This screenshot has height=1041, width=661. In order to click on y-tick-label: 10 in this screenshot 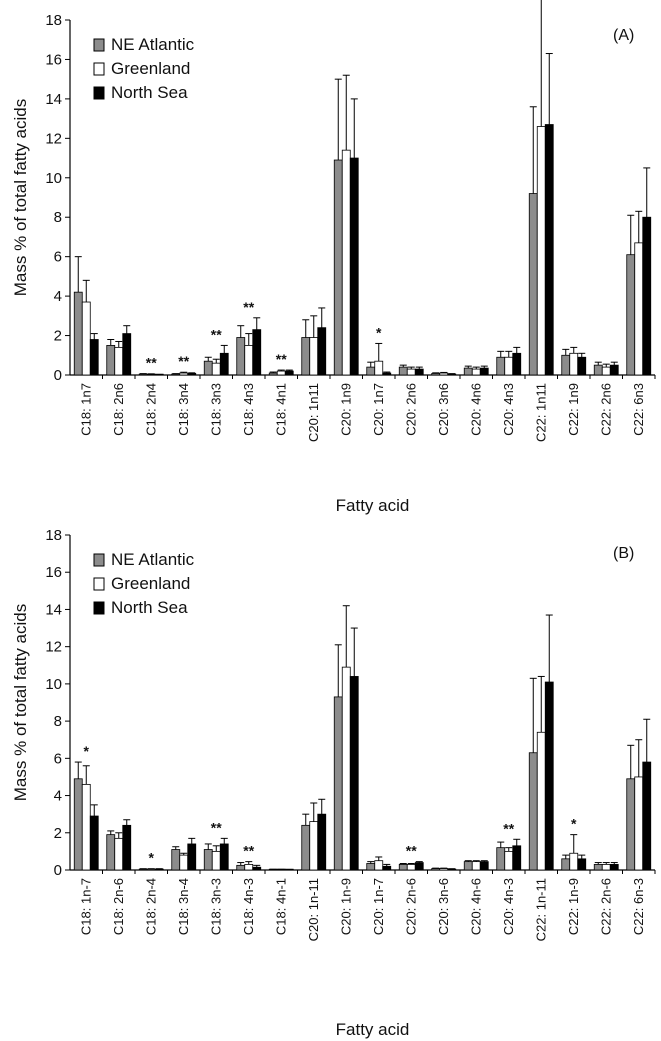, I will do `click(53, 178)`.